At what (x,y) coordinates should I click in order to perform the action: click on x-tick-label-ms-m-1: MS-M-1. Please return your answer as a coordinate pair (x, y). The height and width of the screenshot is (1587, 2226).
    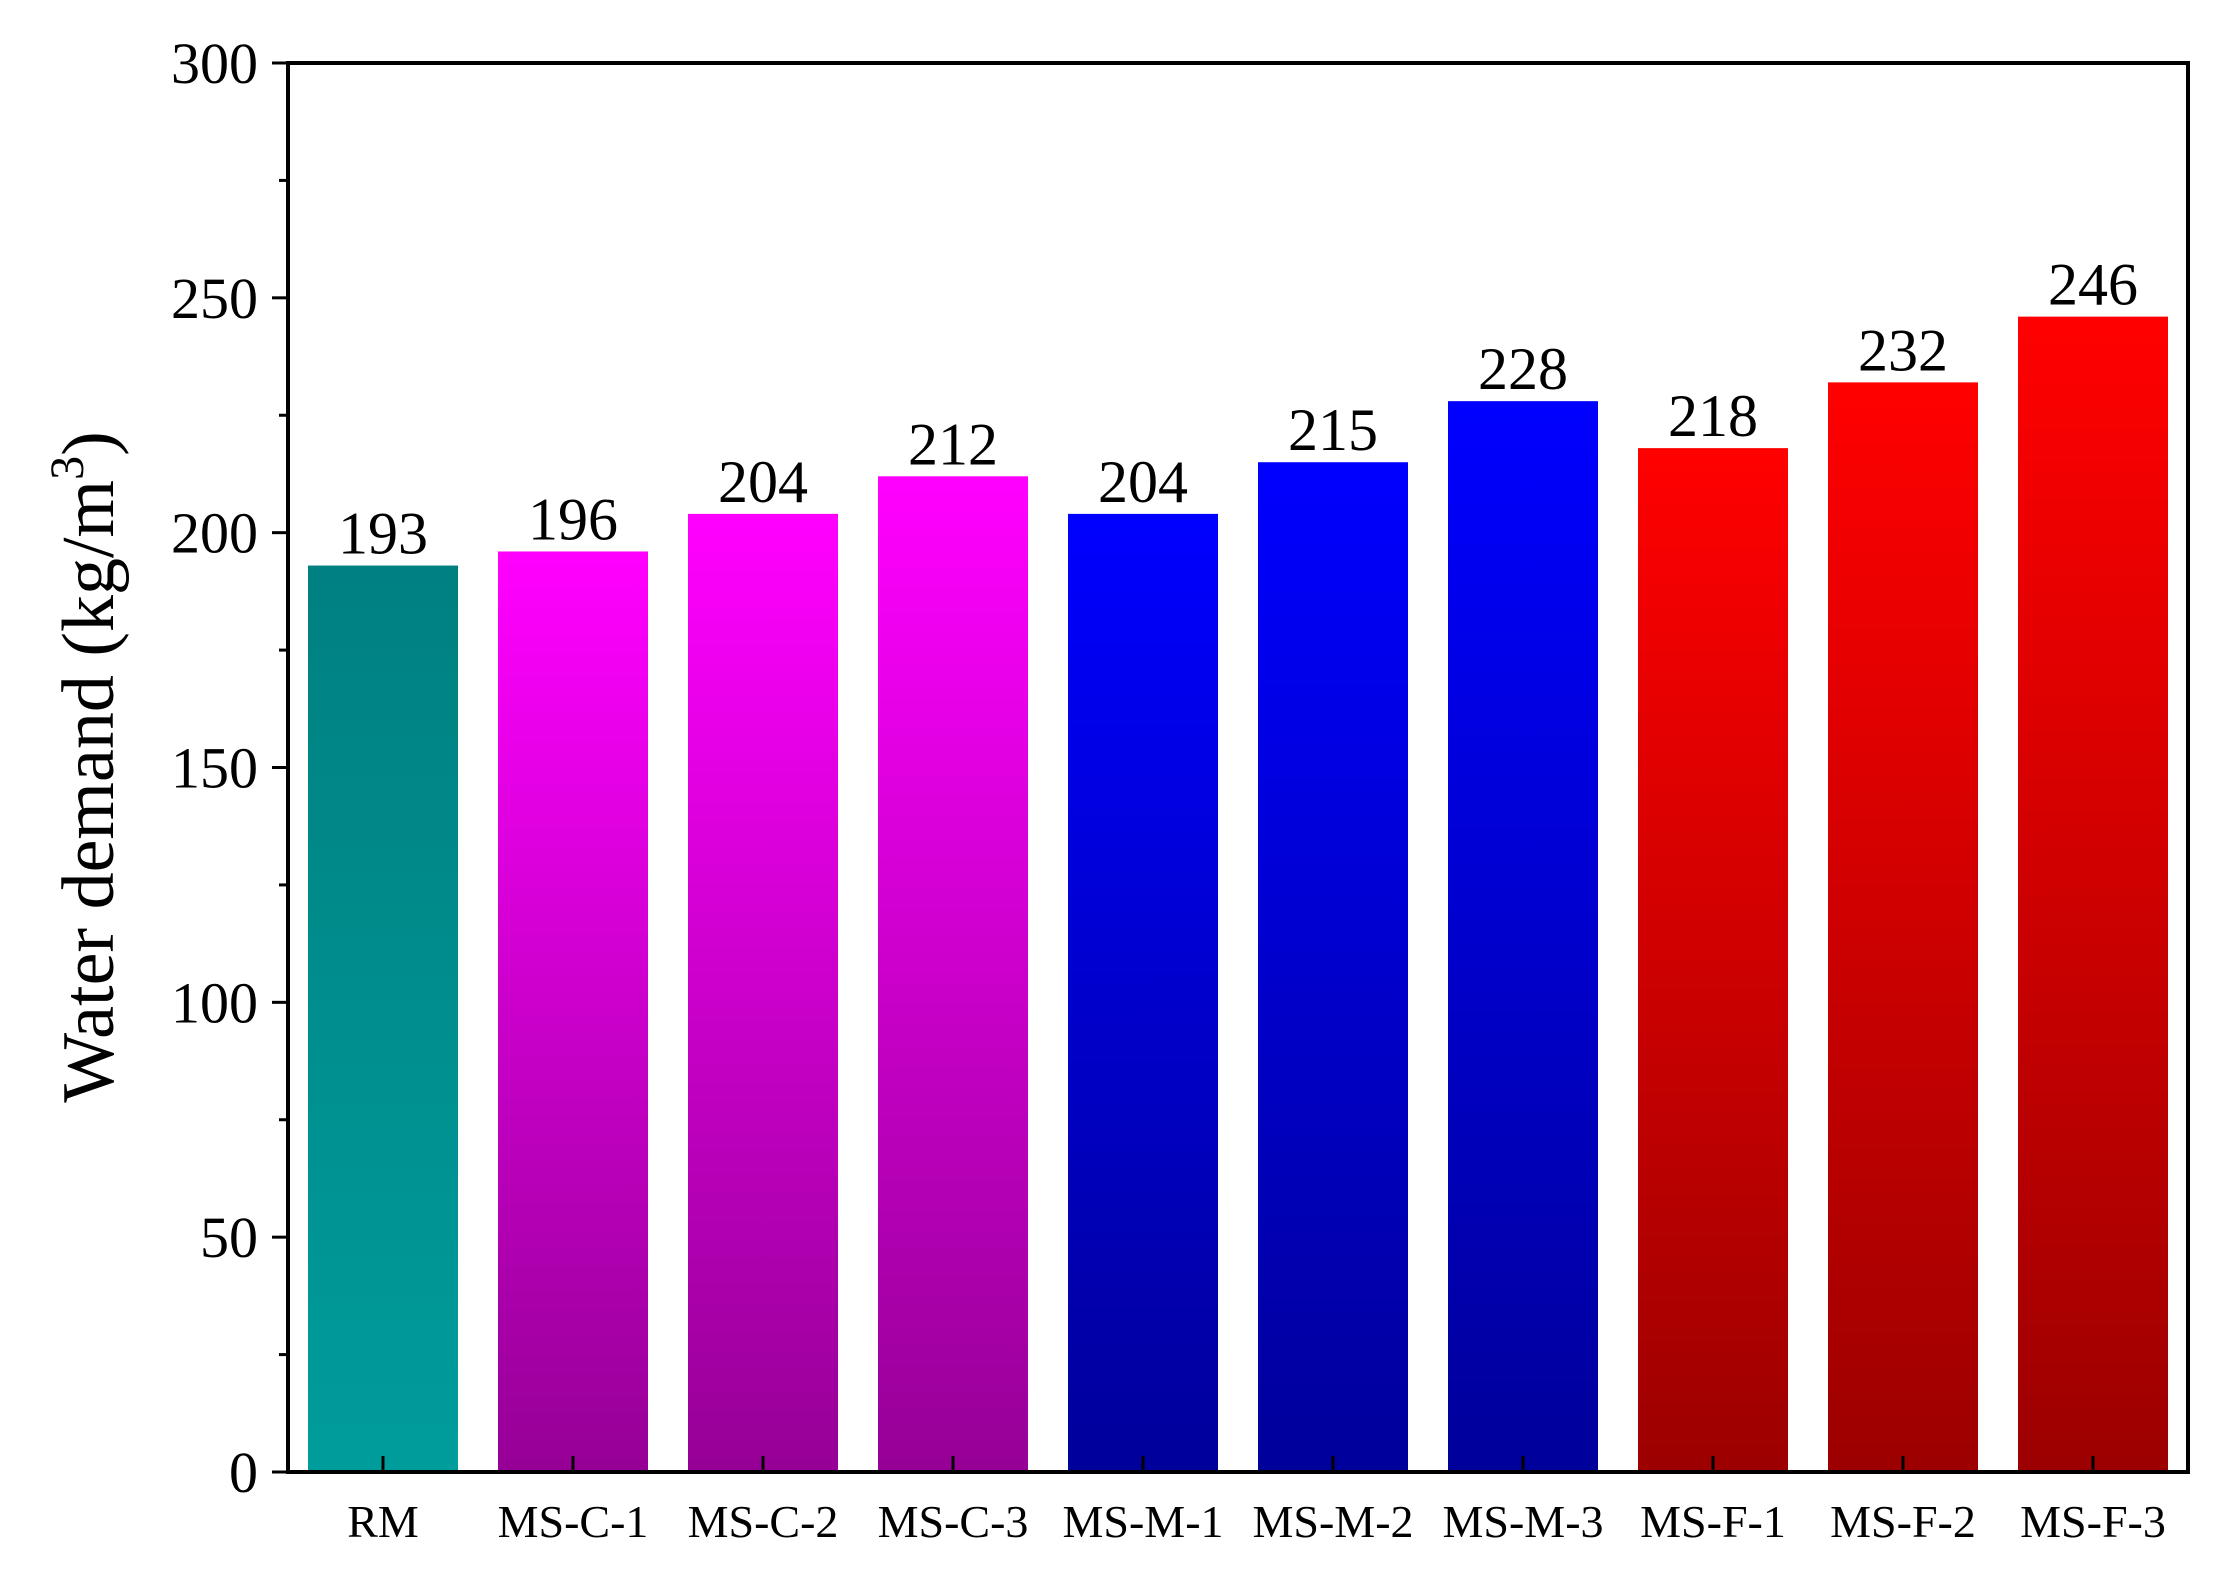
    Looking at the image, I should click on (1142, 1521).